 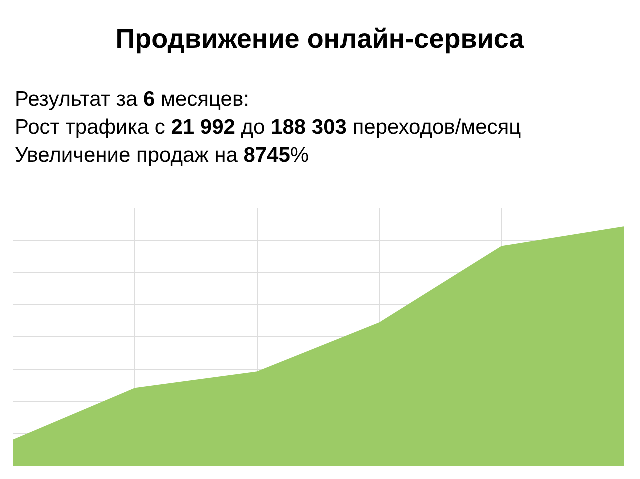 I want to click on chart-title: Продвижение онлайн-сервиса, so click(x=320, y=39).